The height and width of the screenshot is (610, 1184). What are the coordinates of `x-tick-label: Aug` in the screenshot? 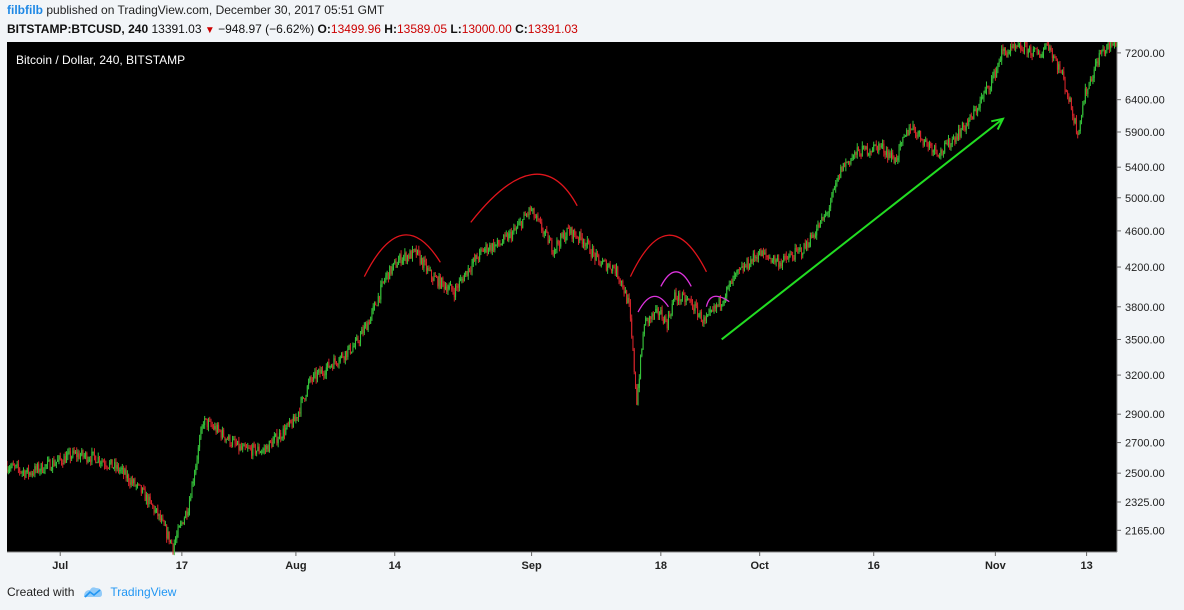 It's located at (295, 566).